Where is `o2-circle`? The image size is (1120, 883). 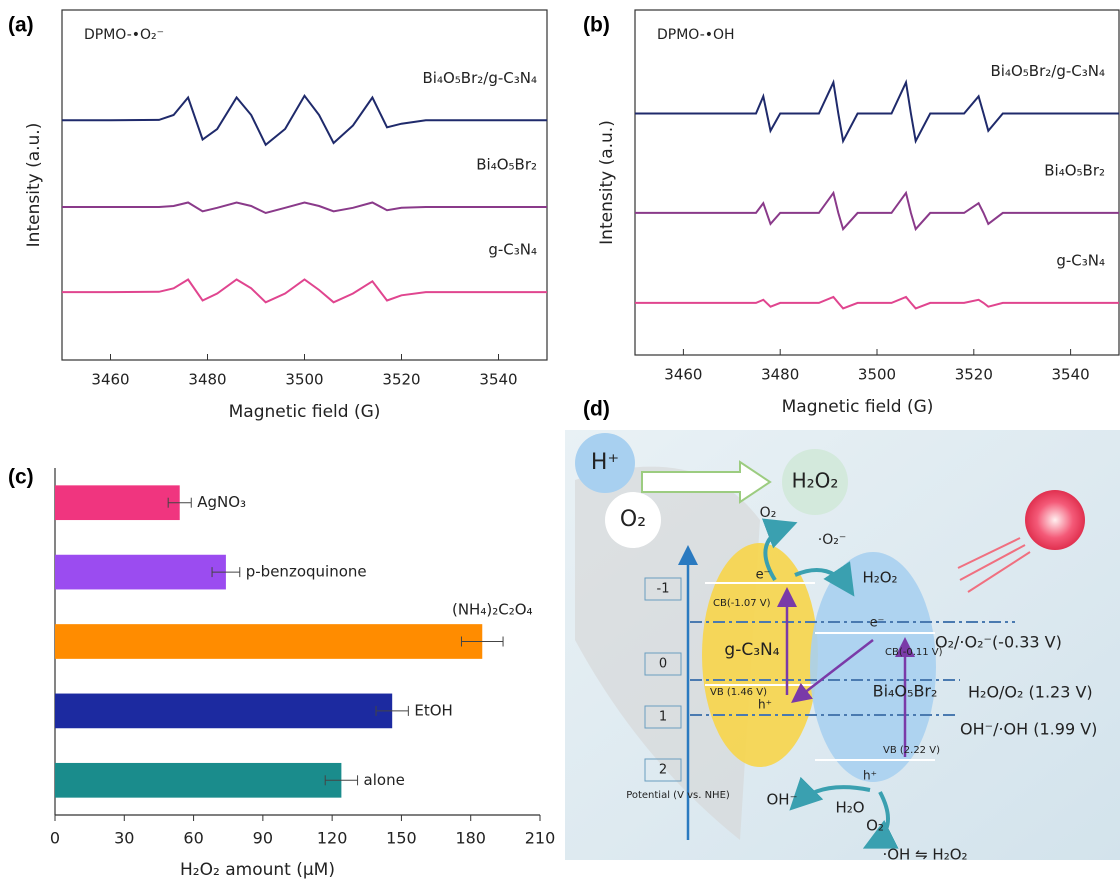
o2-circle is located at coordinates (633, 520).